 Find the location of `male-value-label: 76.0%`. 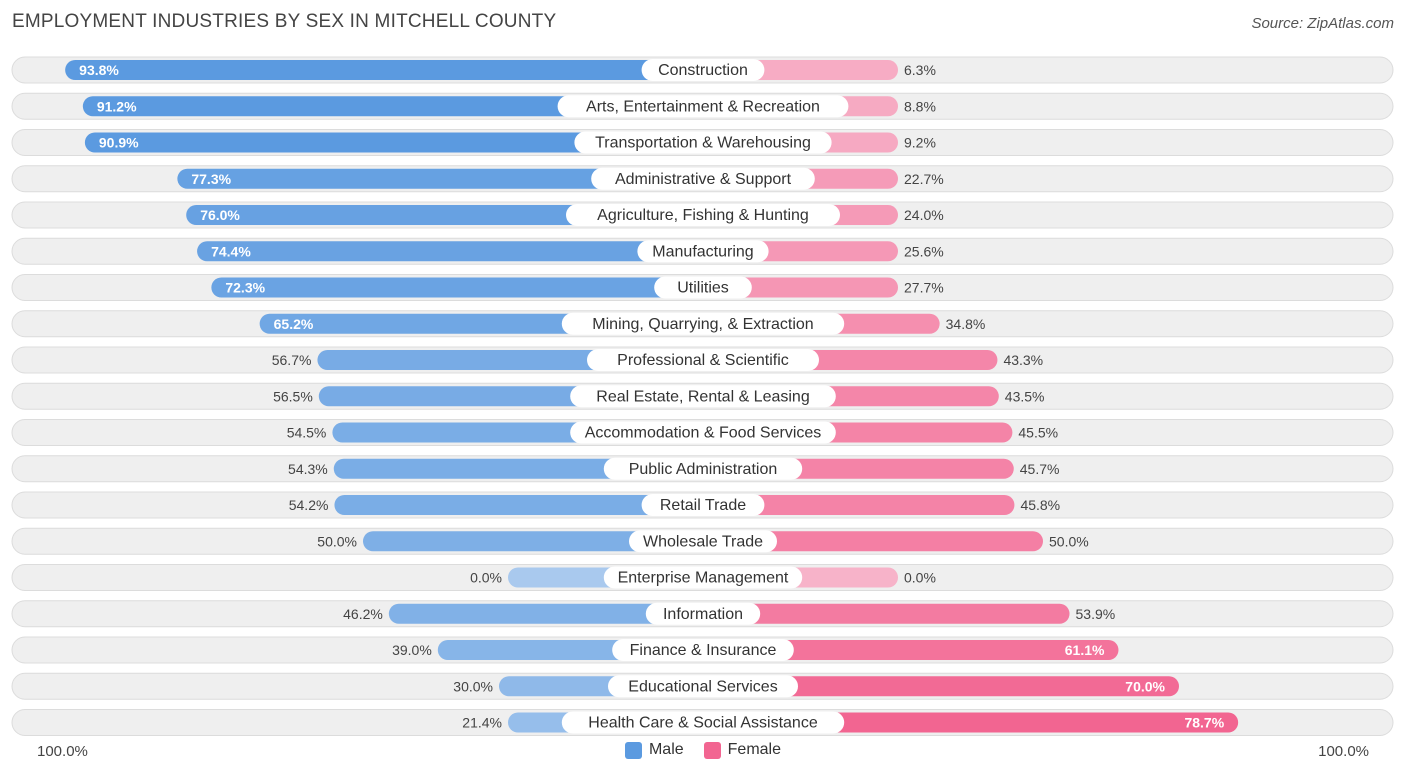

male-value-label: 76.0% is located at coordinates (220, 215).